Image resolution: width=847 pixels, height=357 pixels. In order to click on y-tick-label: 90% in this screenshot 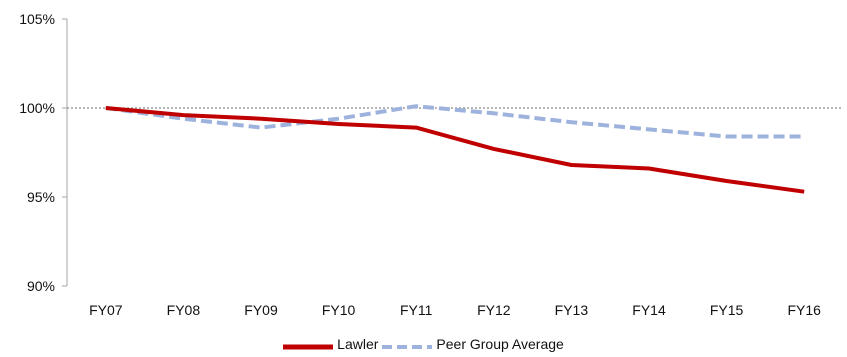, I will do `click(41, 286)`.